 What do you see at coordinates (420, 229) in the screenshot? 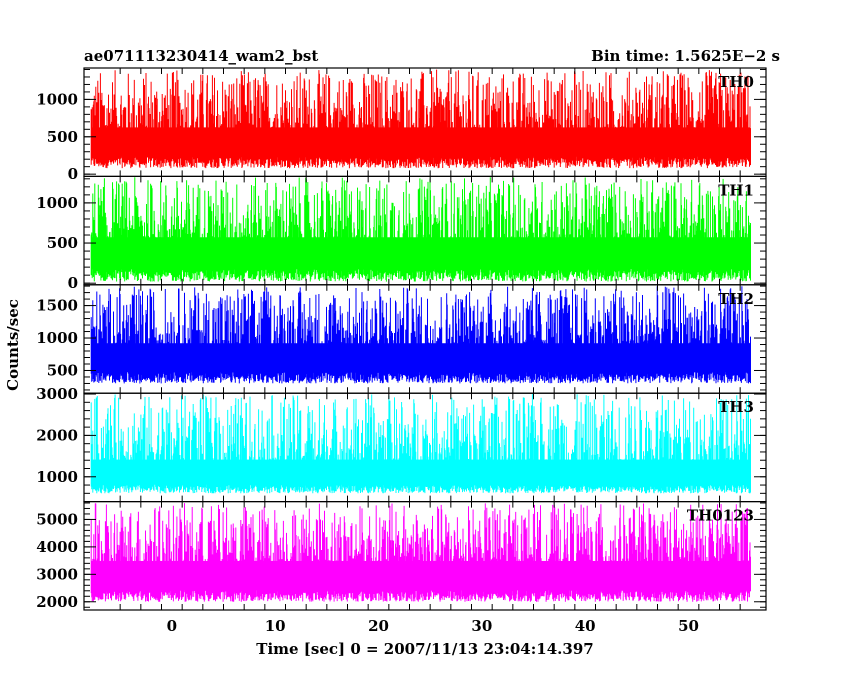
I see `series-line-th1` at bounding box center [420, 229].